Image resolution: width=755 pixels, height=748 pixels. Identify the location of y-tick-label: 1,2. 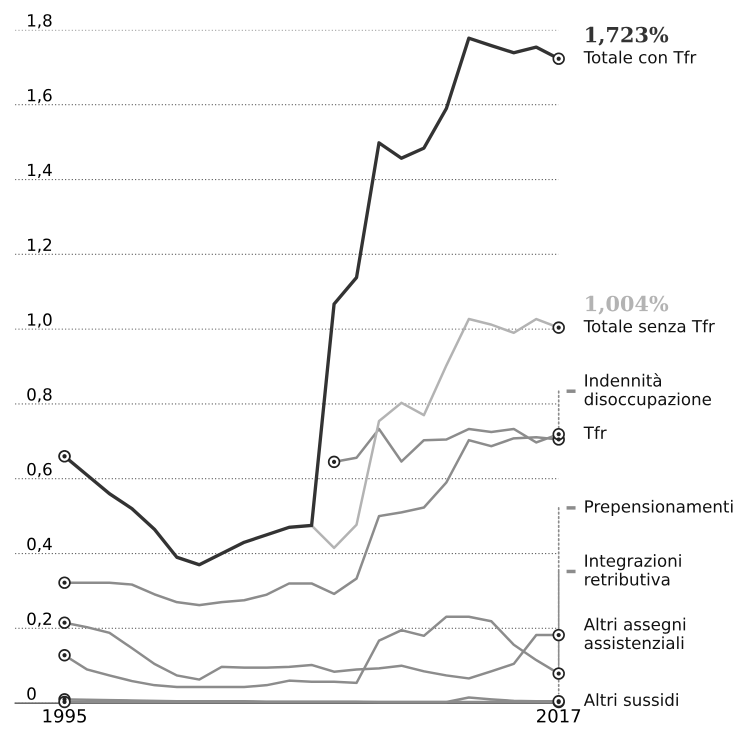
(40, 245).